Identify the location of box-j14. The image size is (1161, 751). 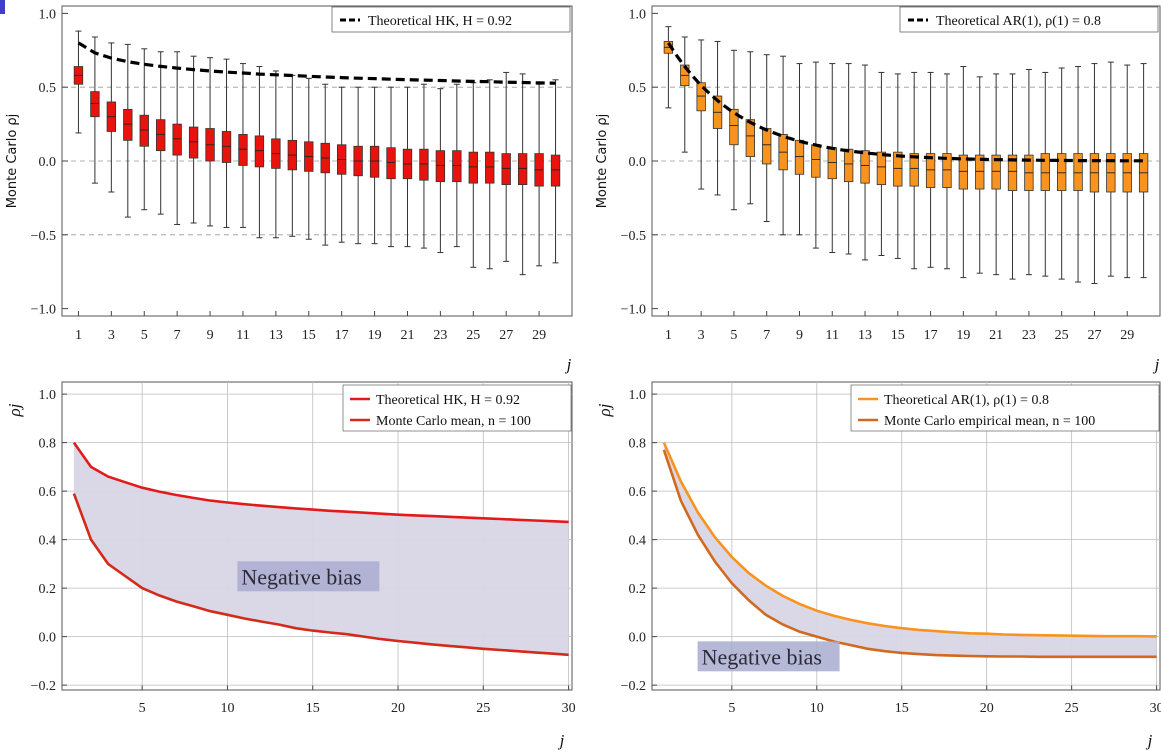
(292, 155).